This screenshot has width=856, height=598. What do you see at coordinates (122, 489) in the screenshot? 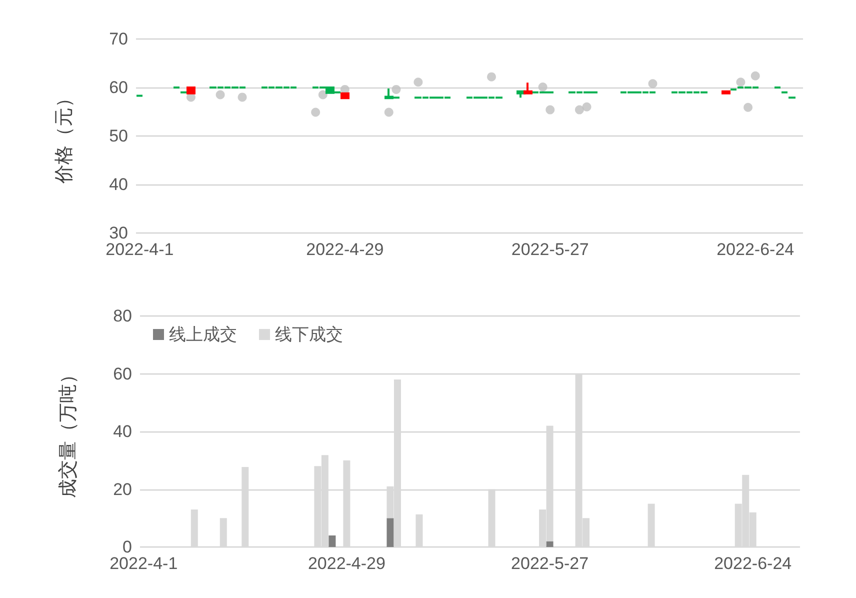
I see `y-tick-label: 20` at bounding box center [122, 489].